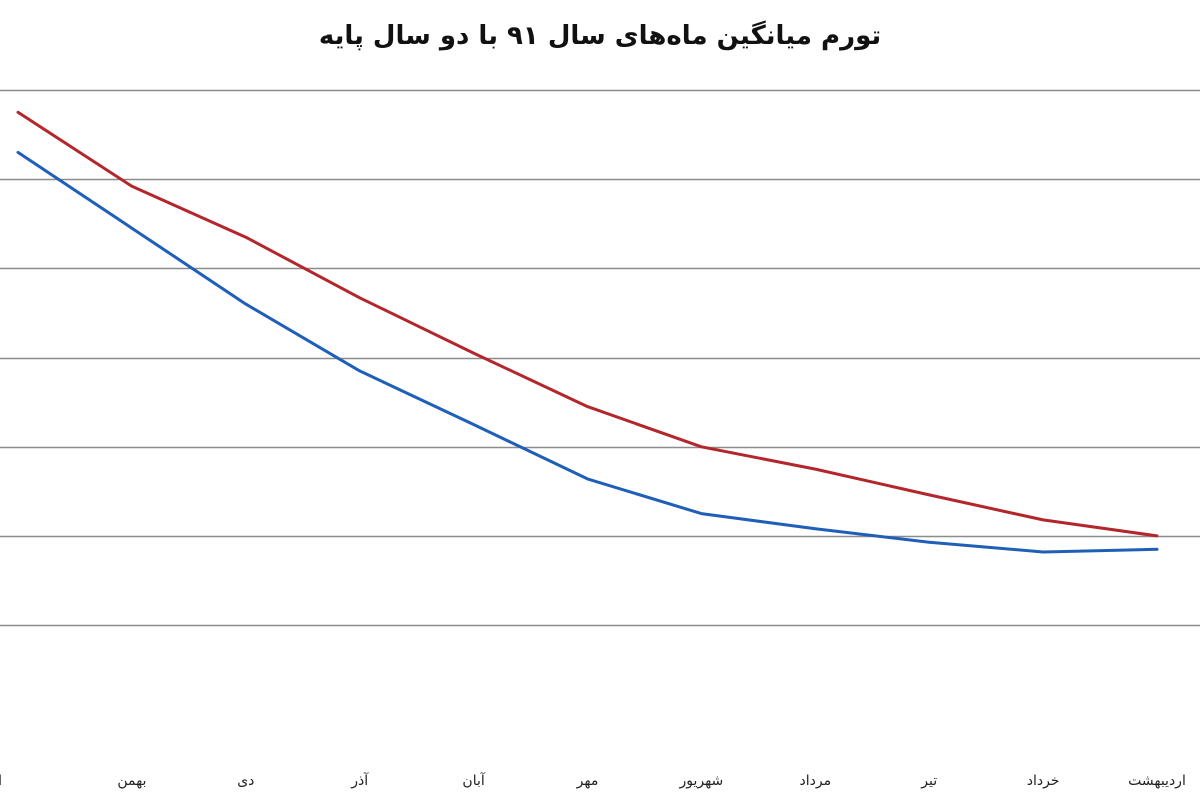  Describe the element at coordinates (131, 781) in the screenshot. I see `x-tick-label: بهمن` at that location.